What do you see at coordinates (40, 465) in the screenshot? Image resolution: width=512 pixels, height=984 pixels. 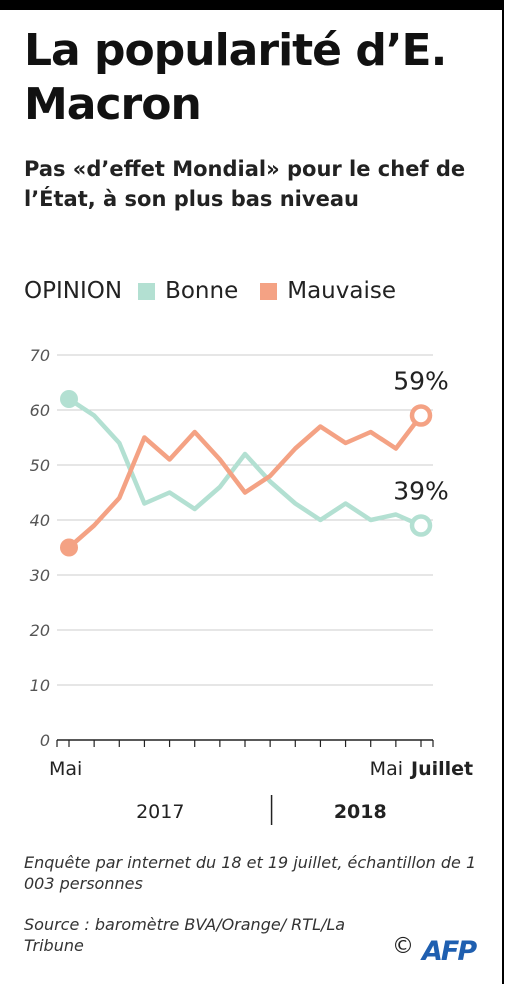 I see `y-tick-label-50: 50` at bounding box center [40, 465].